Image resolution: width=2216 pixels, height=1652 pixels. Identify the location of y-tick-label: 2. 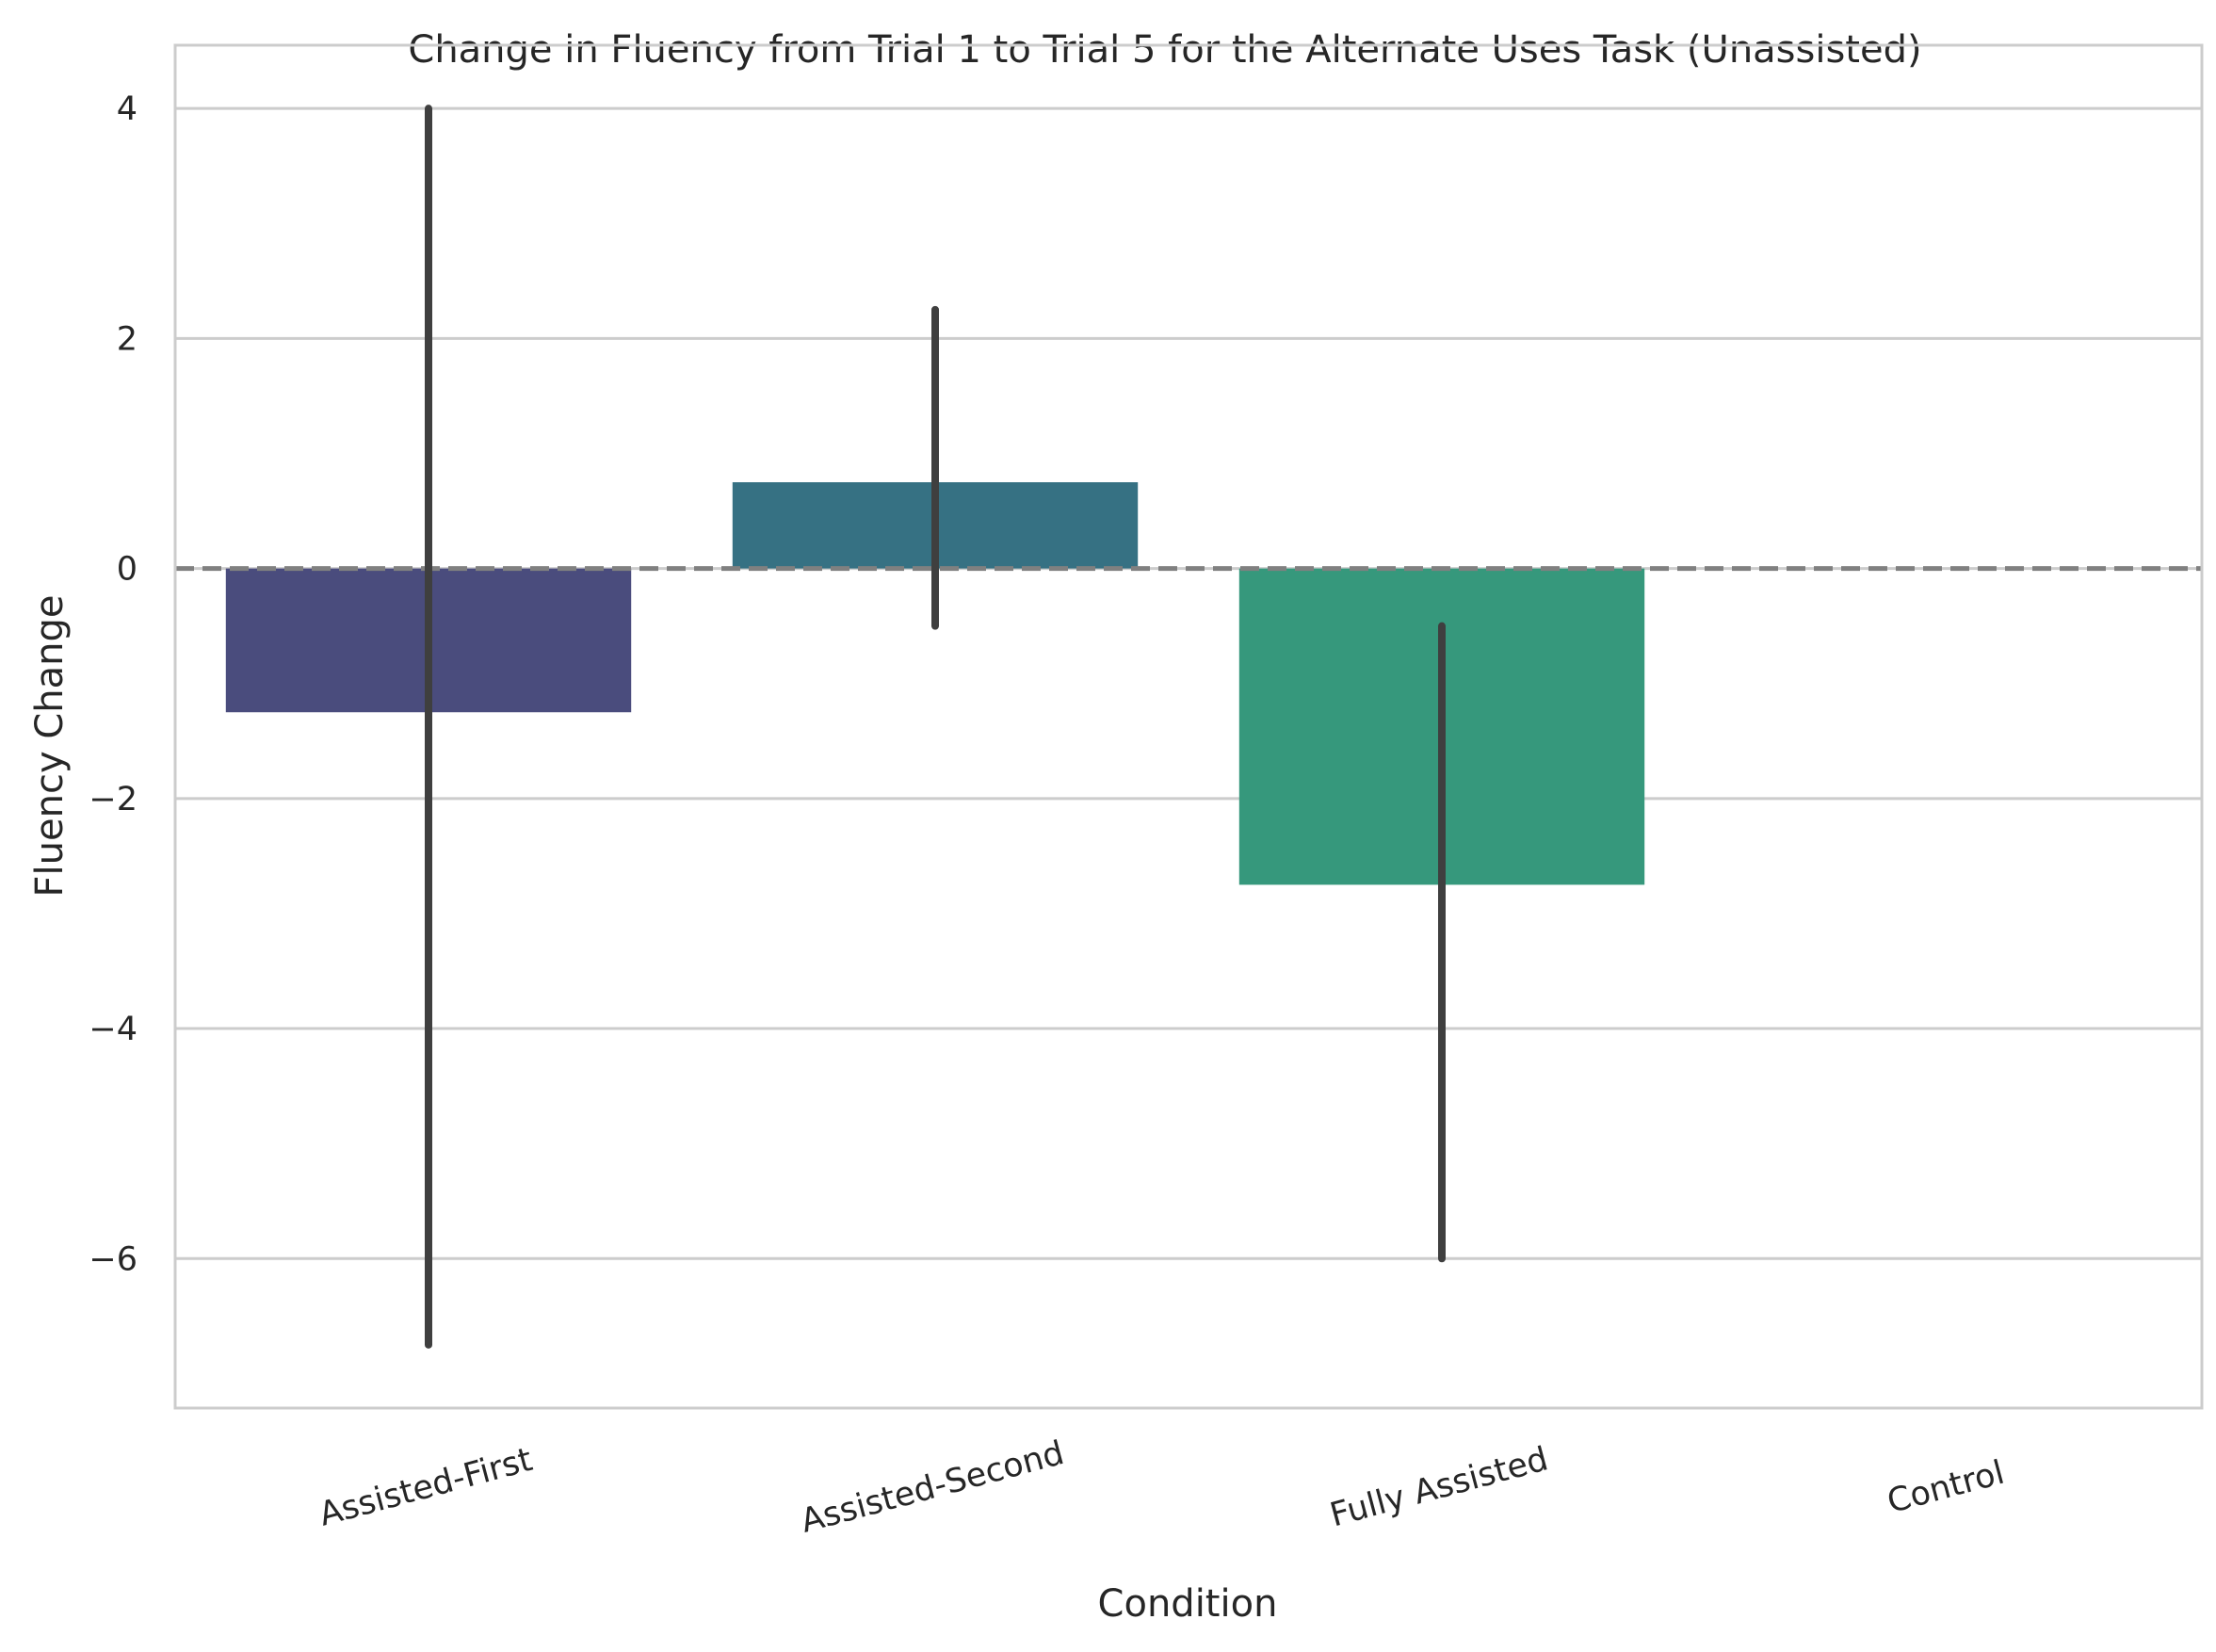
(127, 339).